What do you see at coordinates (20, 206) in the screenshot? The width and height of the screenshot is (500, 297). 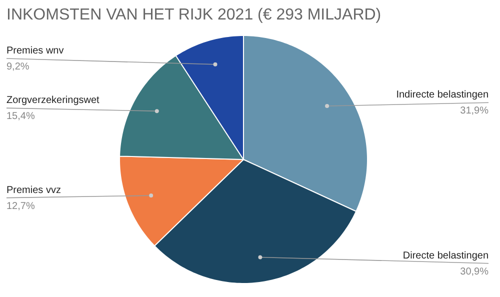 I see `data-label: 12,7%` at bounding box center [20, 206].